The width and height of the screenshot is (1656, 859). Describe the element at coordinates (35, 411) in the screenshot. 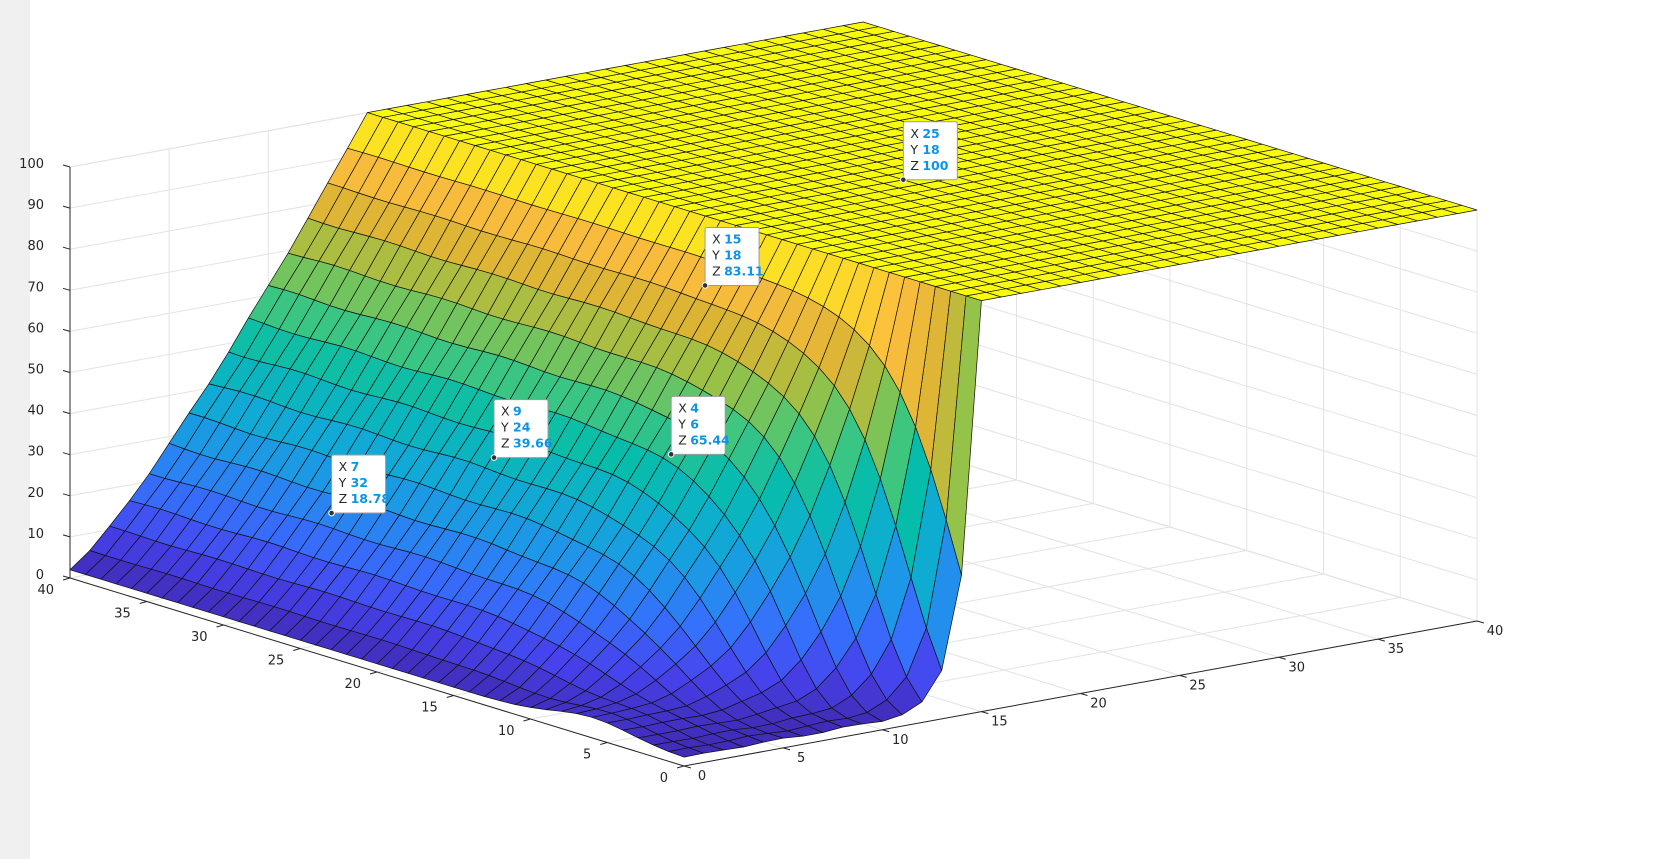

I see `z-tick-label-40: 40` at that location.